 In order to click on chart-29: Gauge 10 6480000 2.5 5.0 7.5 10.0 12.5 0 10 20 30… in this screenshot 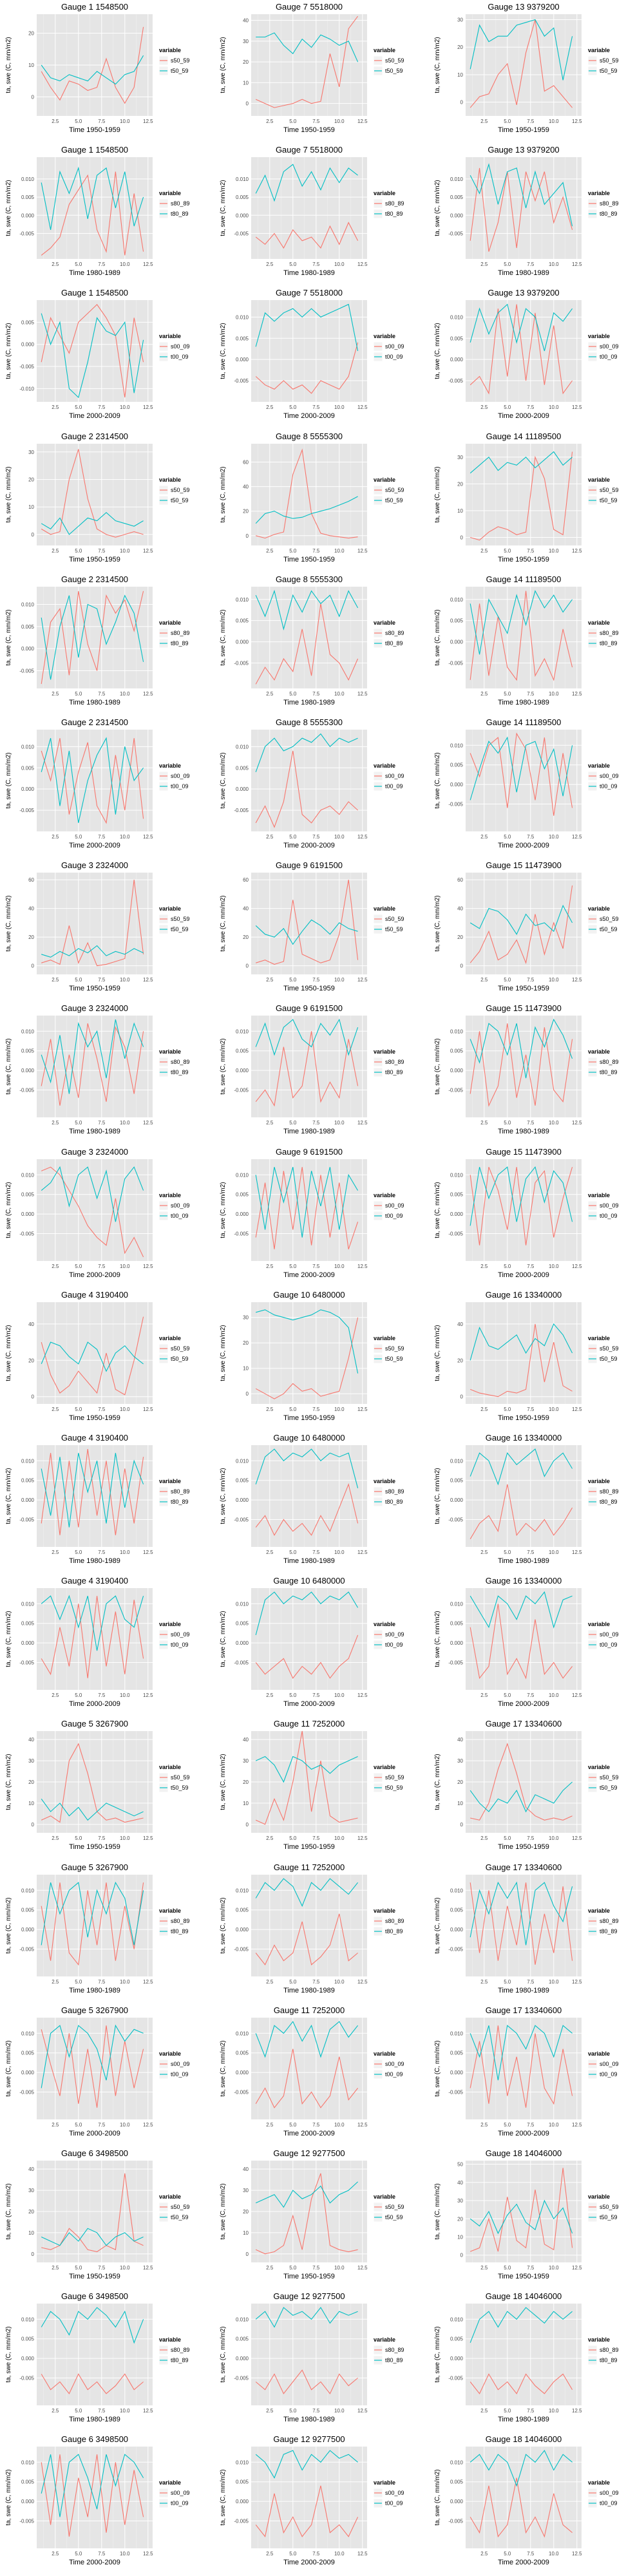, I will do `click(312, 1356)`.